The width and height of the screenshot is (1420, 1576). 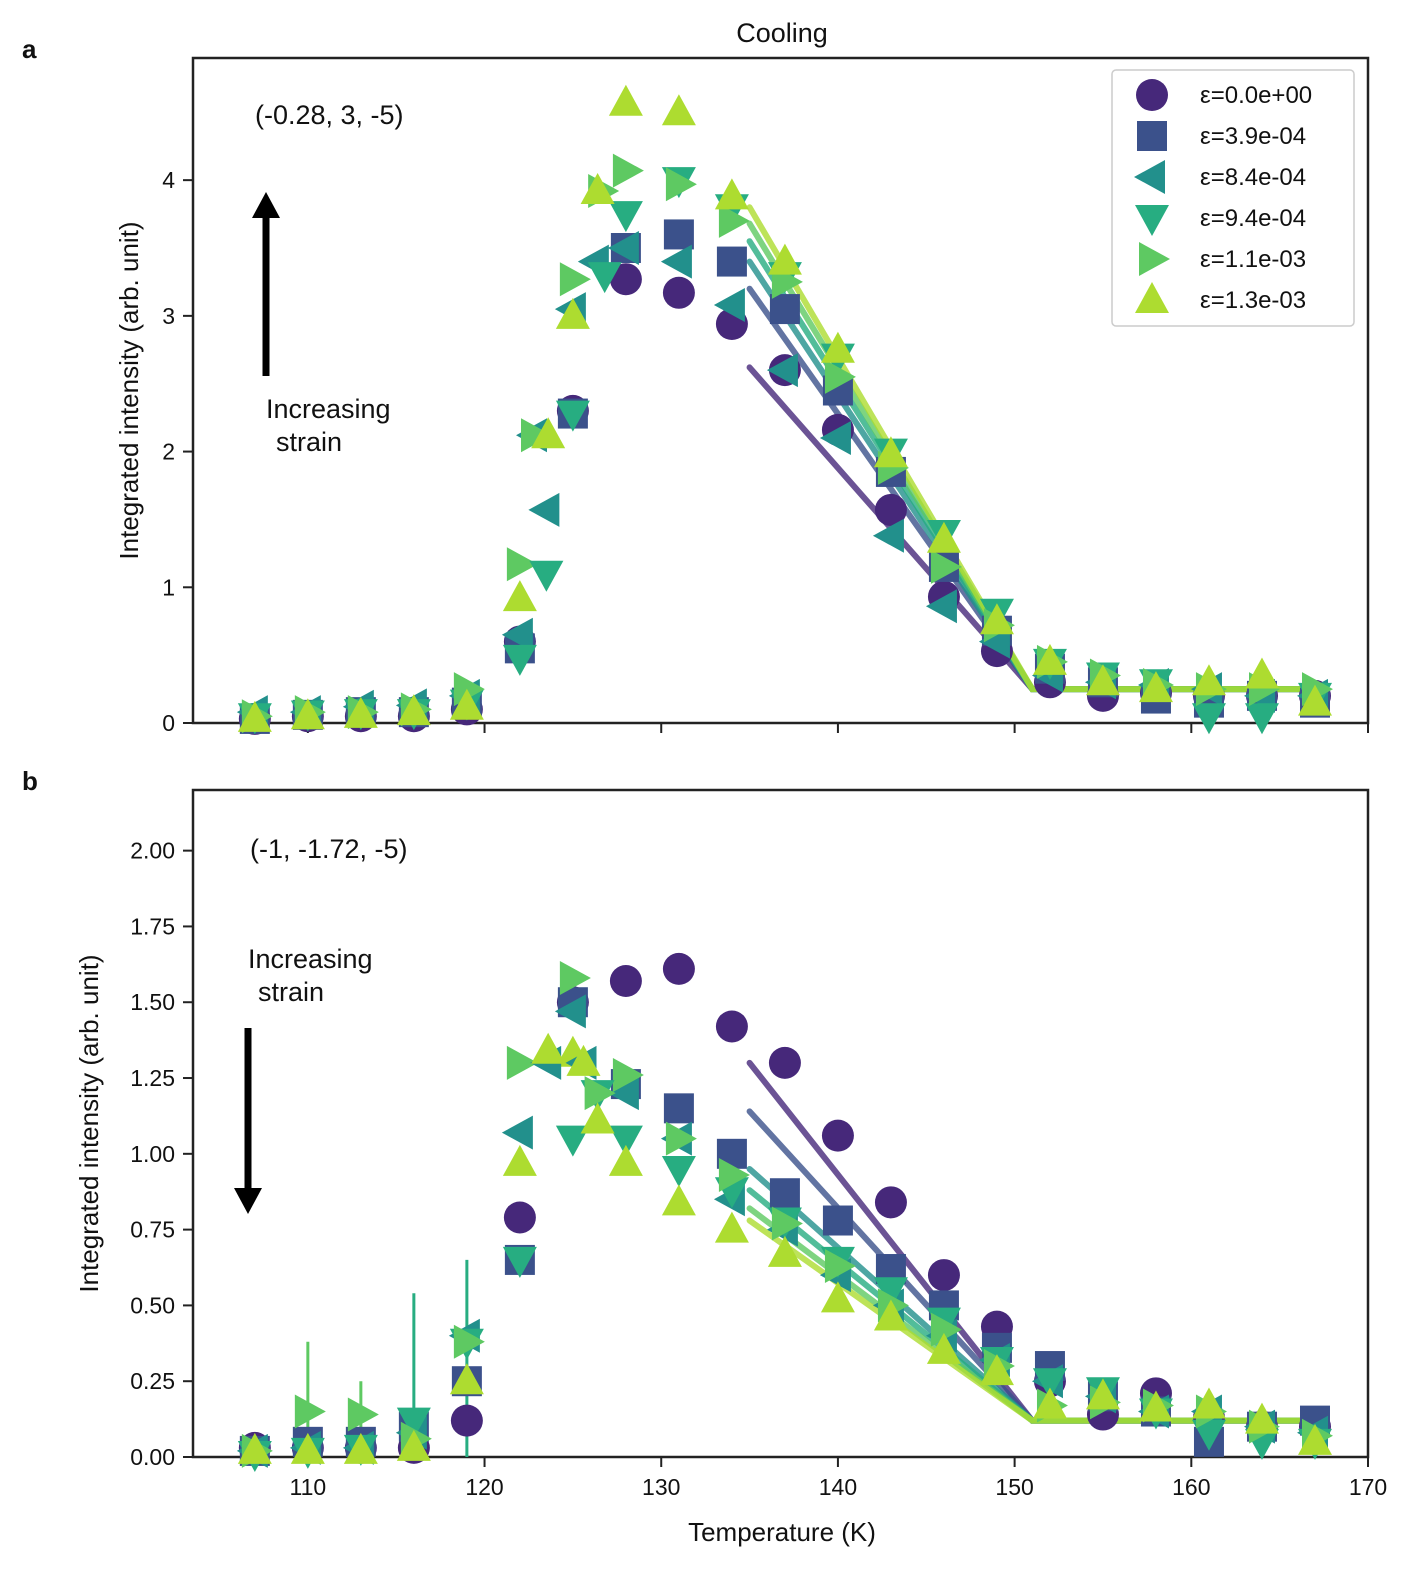 What do you see at coordinates (168, 723) in the screenshot?
I see `y-tick-label: 0` at bounding box center [168, 723].